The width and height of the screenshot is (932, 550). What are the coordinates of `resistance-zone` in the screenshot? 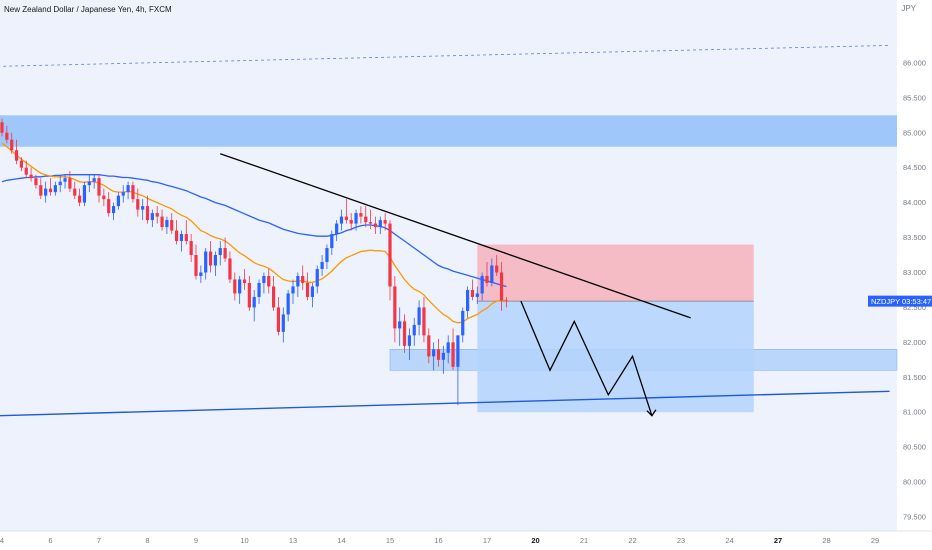 It's located at (448, 131).